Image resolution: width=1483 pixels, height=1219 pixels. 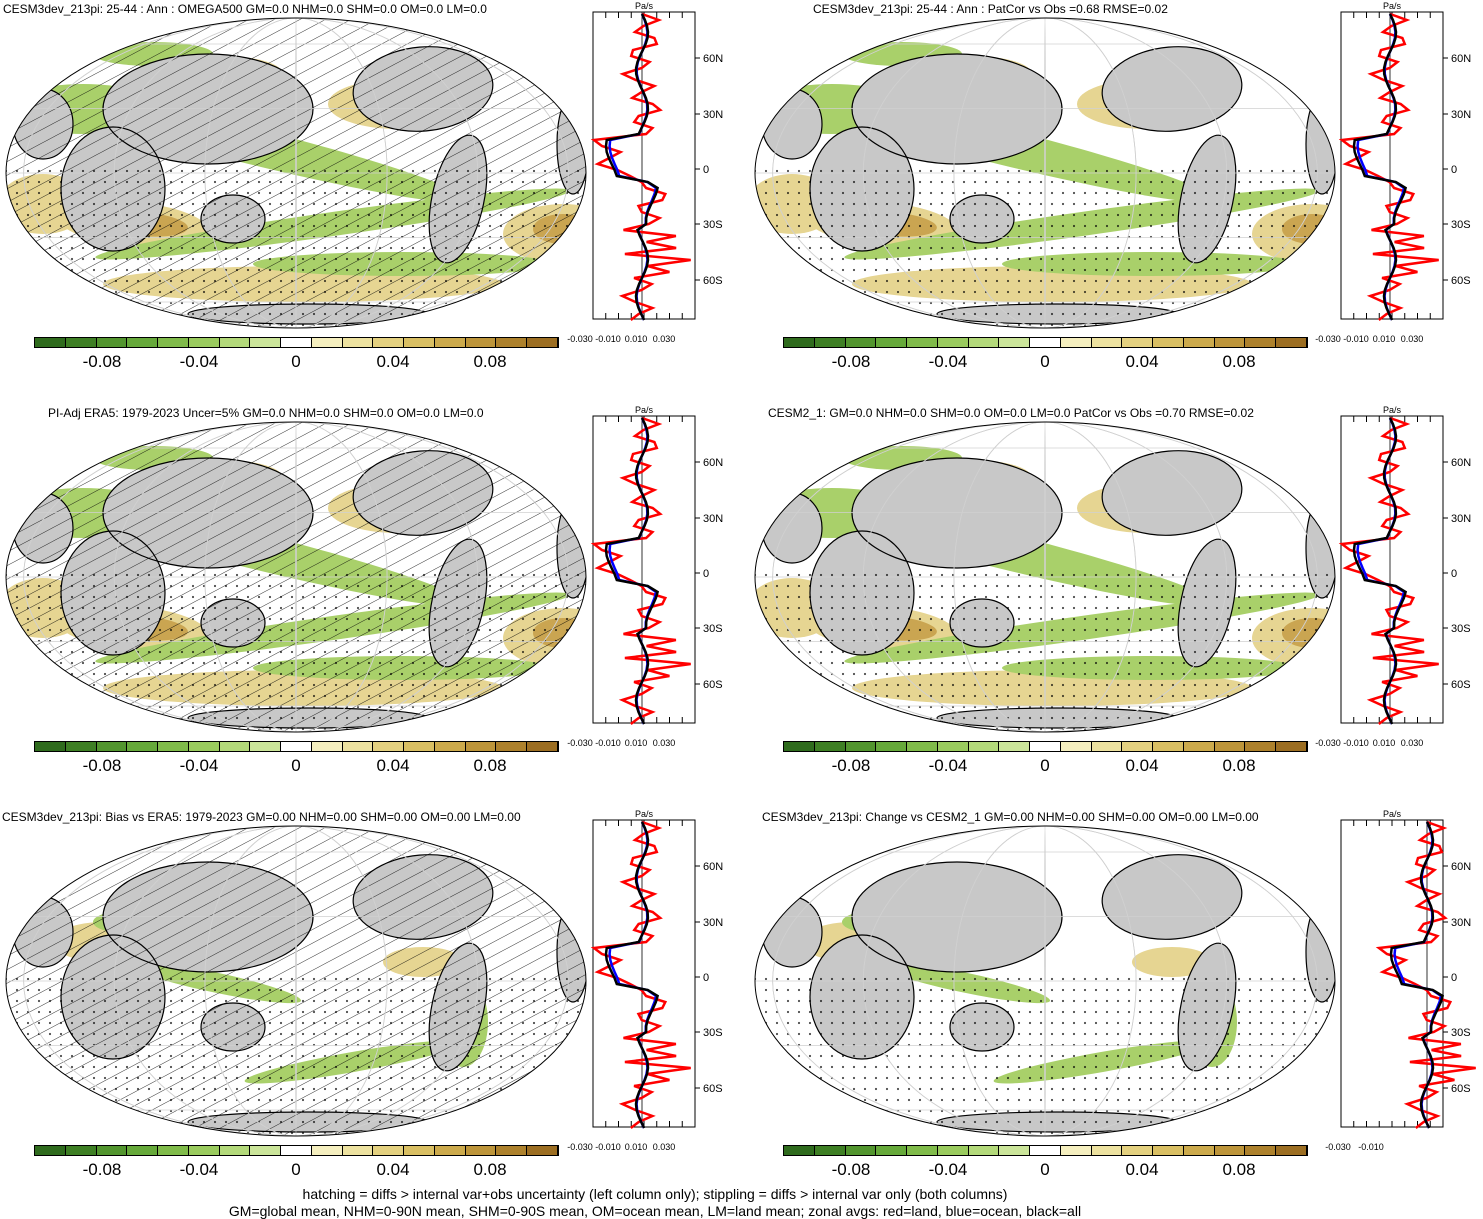 I want to click on zonal-land-line, so click(x=1388, y=166).